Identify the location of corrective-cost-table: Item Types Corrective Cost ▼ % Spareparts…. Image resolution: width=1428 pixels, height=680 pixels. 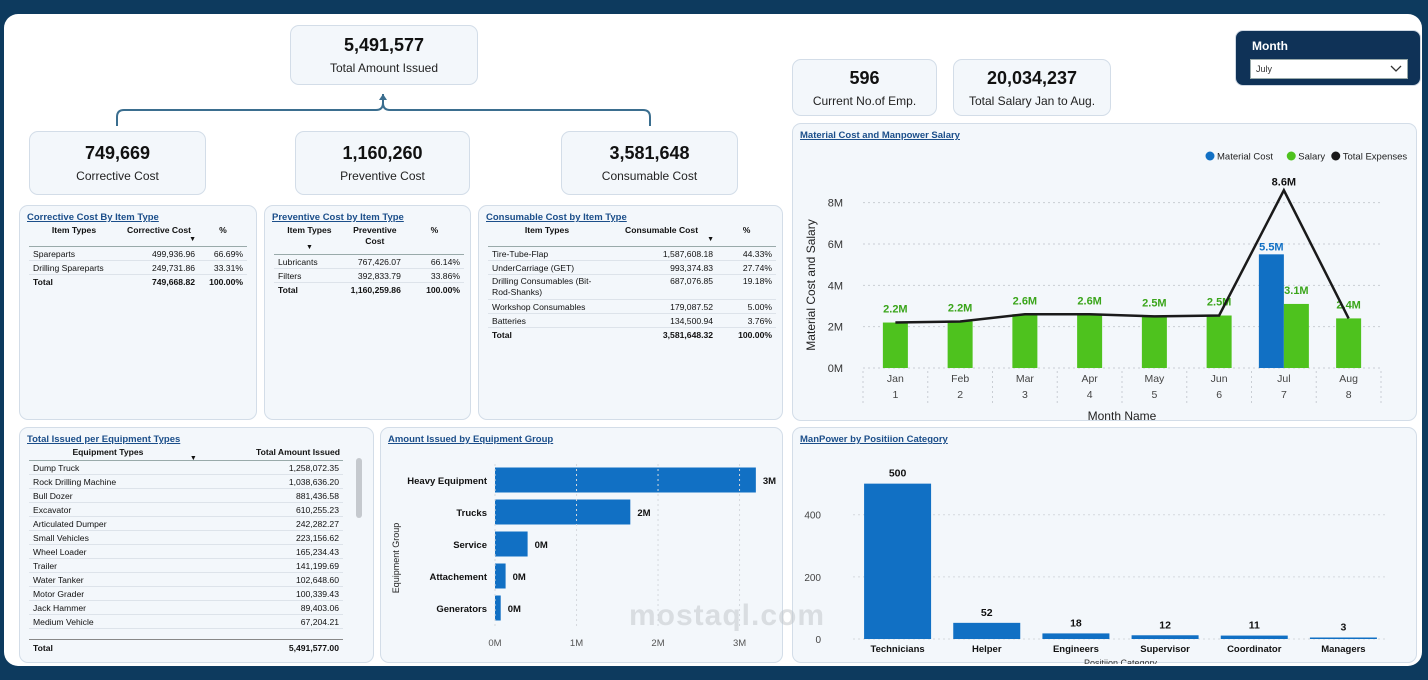
(138, 256).